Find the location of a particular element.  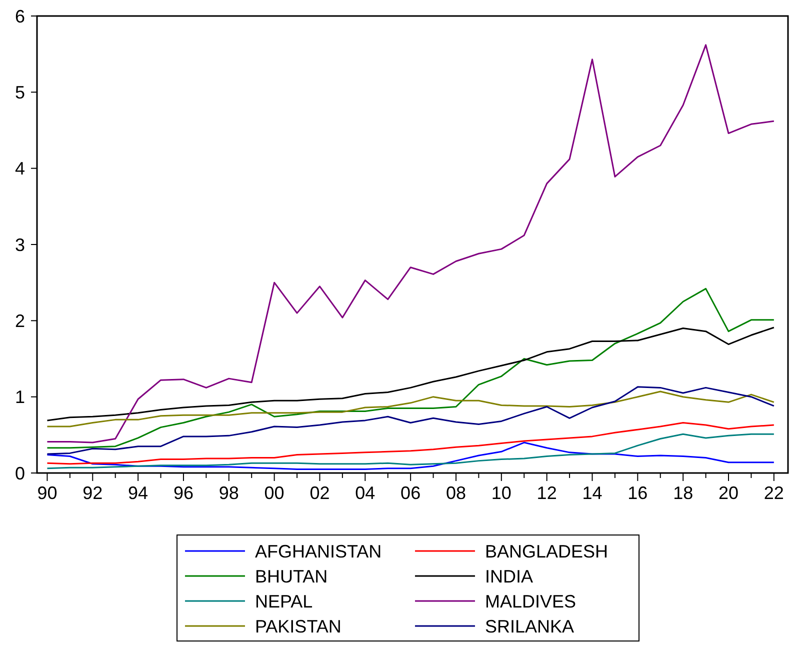

x-tick-label: 02 is located at coordinates (320, 493).